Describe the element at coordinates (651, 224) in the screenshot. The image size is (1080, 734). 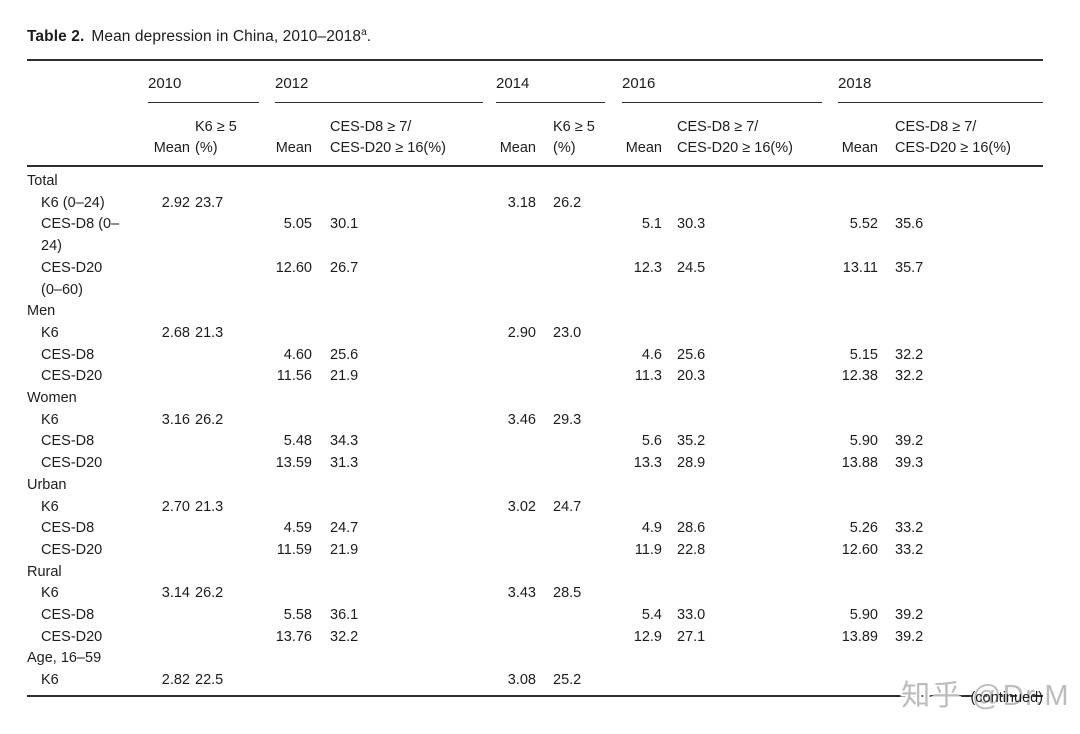
I see `mean-value-2016: 5.1` at that location.